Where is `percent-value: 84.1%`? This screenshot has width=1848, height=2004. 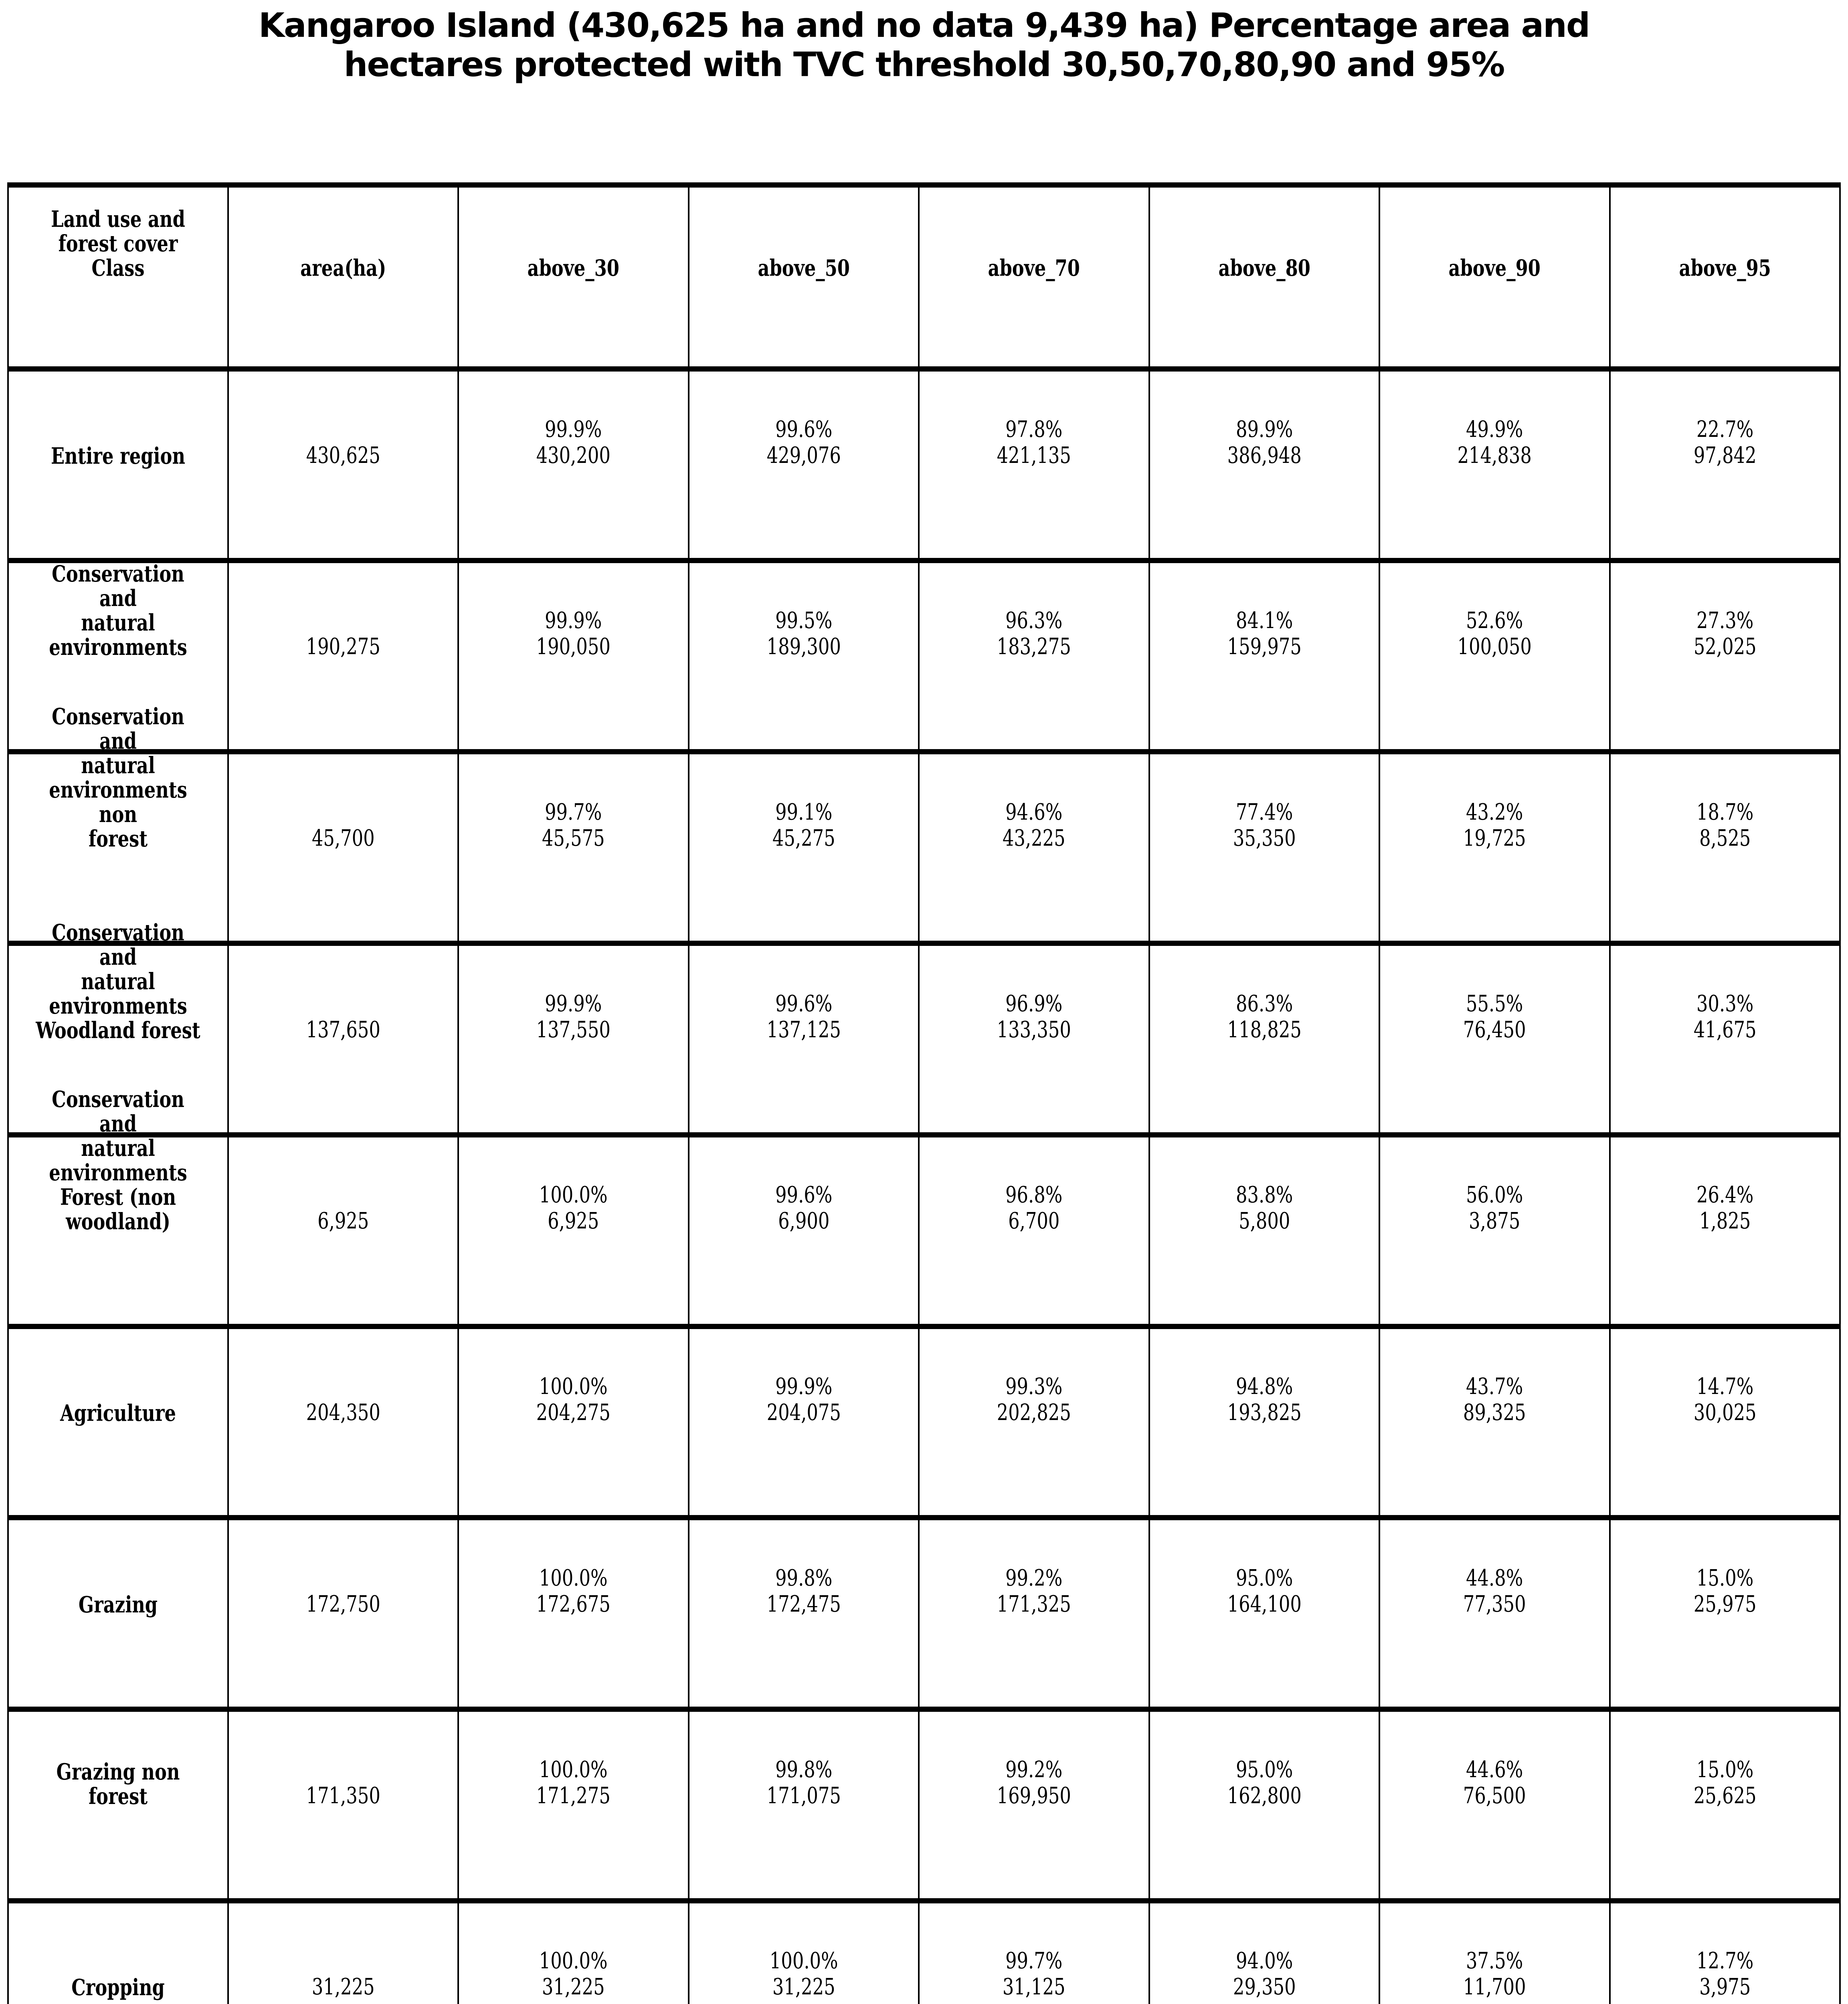
percent-value: 84.1% is located at coordinates (1264, 621).